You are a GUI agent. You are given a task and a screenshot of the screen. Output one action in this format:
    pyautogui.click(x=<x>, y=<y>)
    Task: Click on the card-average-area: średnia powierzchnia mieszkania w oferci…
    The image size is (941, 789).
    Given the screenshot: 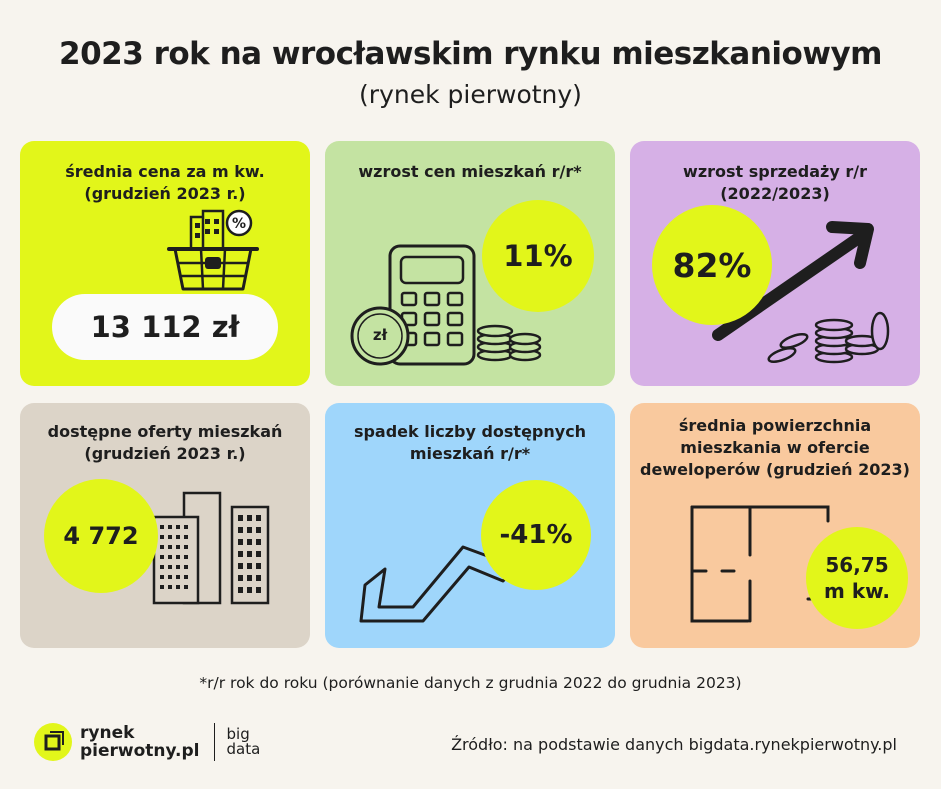 What is the action you would take?
    pyautogui.click(x=775, y=525)
    